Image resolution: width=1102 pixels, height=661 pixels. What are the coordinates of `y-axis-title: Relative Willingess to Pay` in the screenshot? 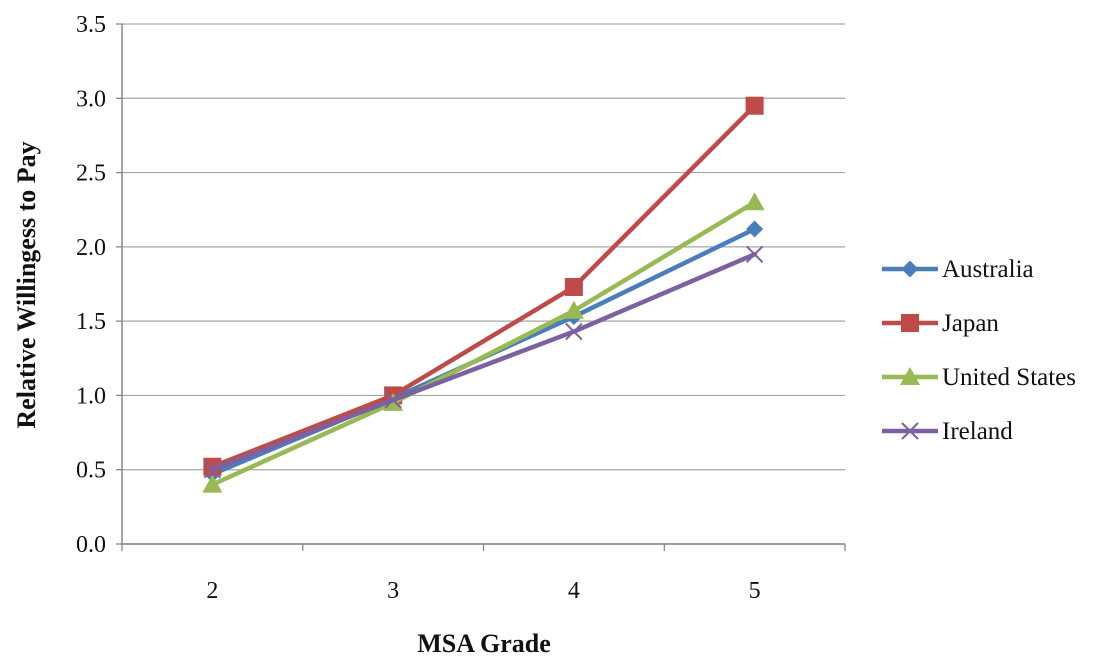 It's located at (26, 284).